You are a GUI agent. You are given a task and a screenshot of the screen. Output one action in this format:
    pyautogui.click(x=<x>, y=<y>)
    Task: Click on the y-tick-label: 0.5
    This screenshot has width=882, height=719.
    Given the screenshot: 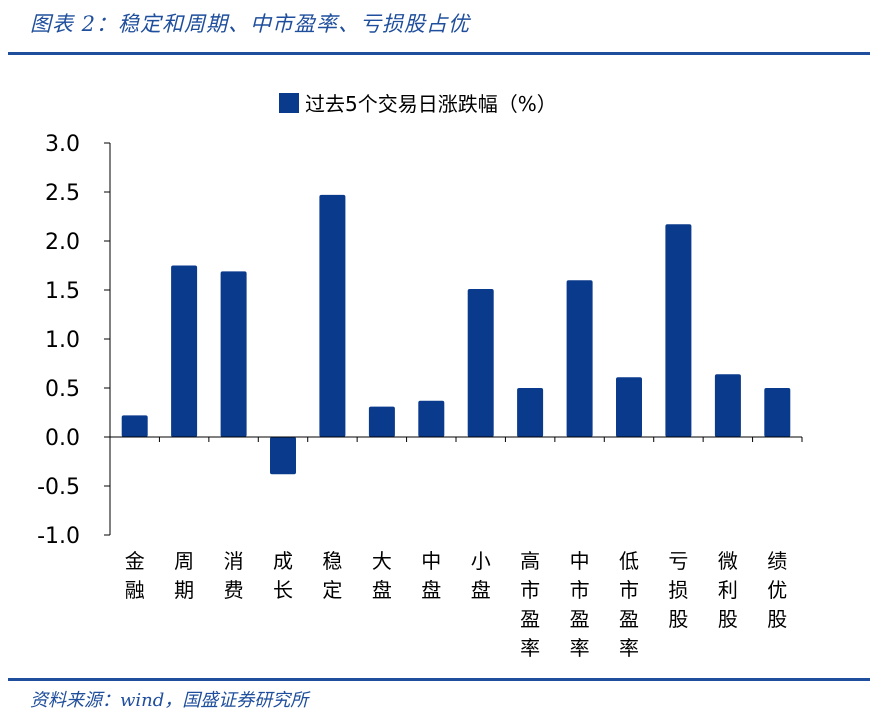 What is the action you would take?
    pyautogui.click(x=62, y=389)
    